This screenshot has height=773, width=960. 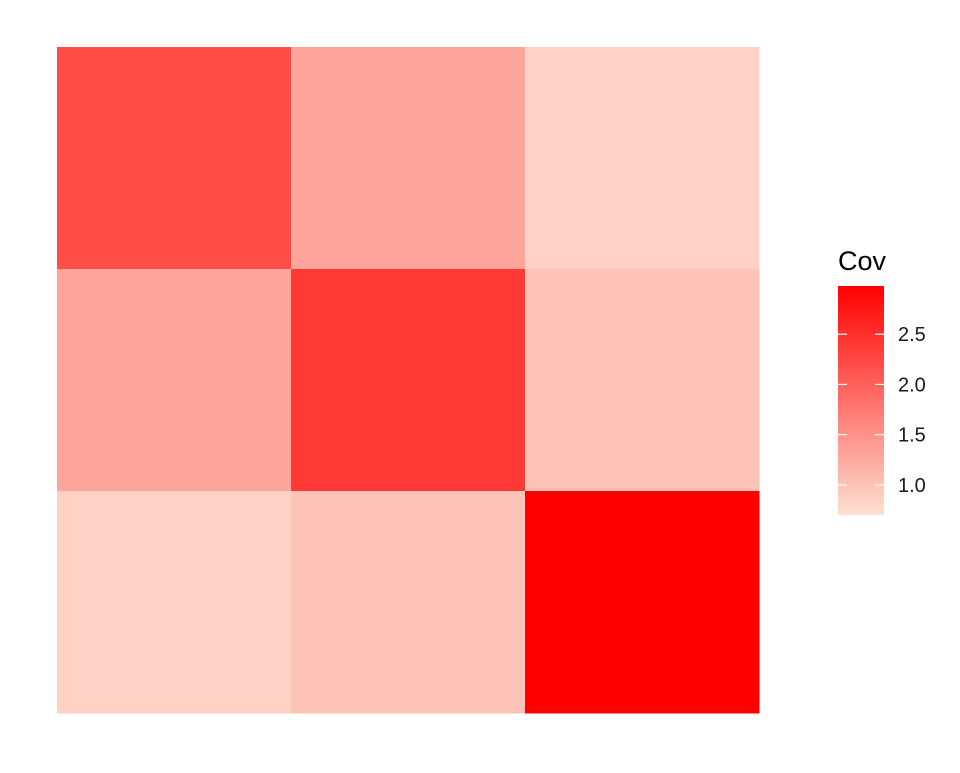 I want to click on legend-tick-label-4: 2.5, so click(x=912, y=335).